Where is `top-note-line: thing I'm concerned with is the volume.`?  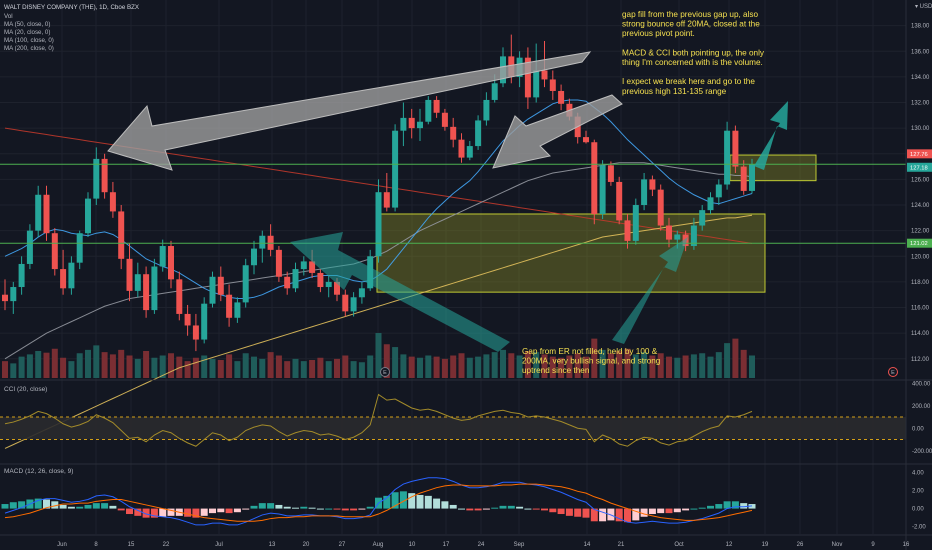 top-note-line: thing I'm concerned with is the volume. is located at coordinates (692, 62).